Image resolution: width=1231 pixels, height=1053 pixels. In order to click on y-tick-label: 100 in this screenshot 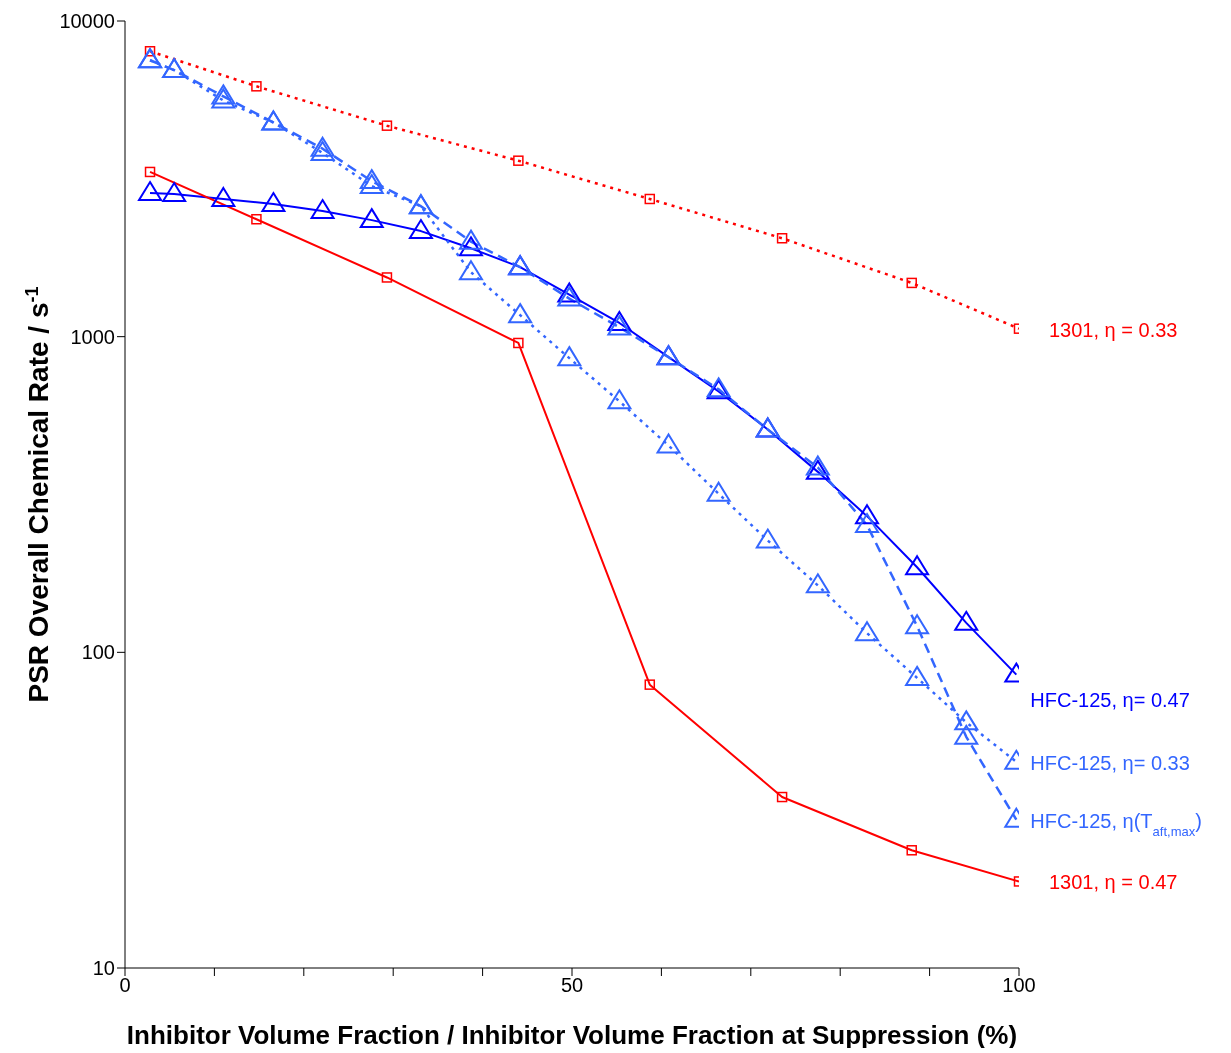, I will do `click(98, 652)`.